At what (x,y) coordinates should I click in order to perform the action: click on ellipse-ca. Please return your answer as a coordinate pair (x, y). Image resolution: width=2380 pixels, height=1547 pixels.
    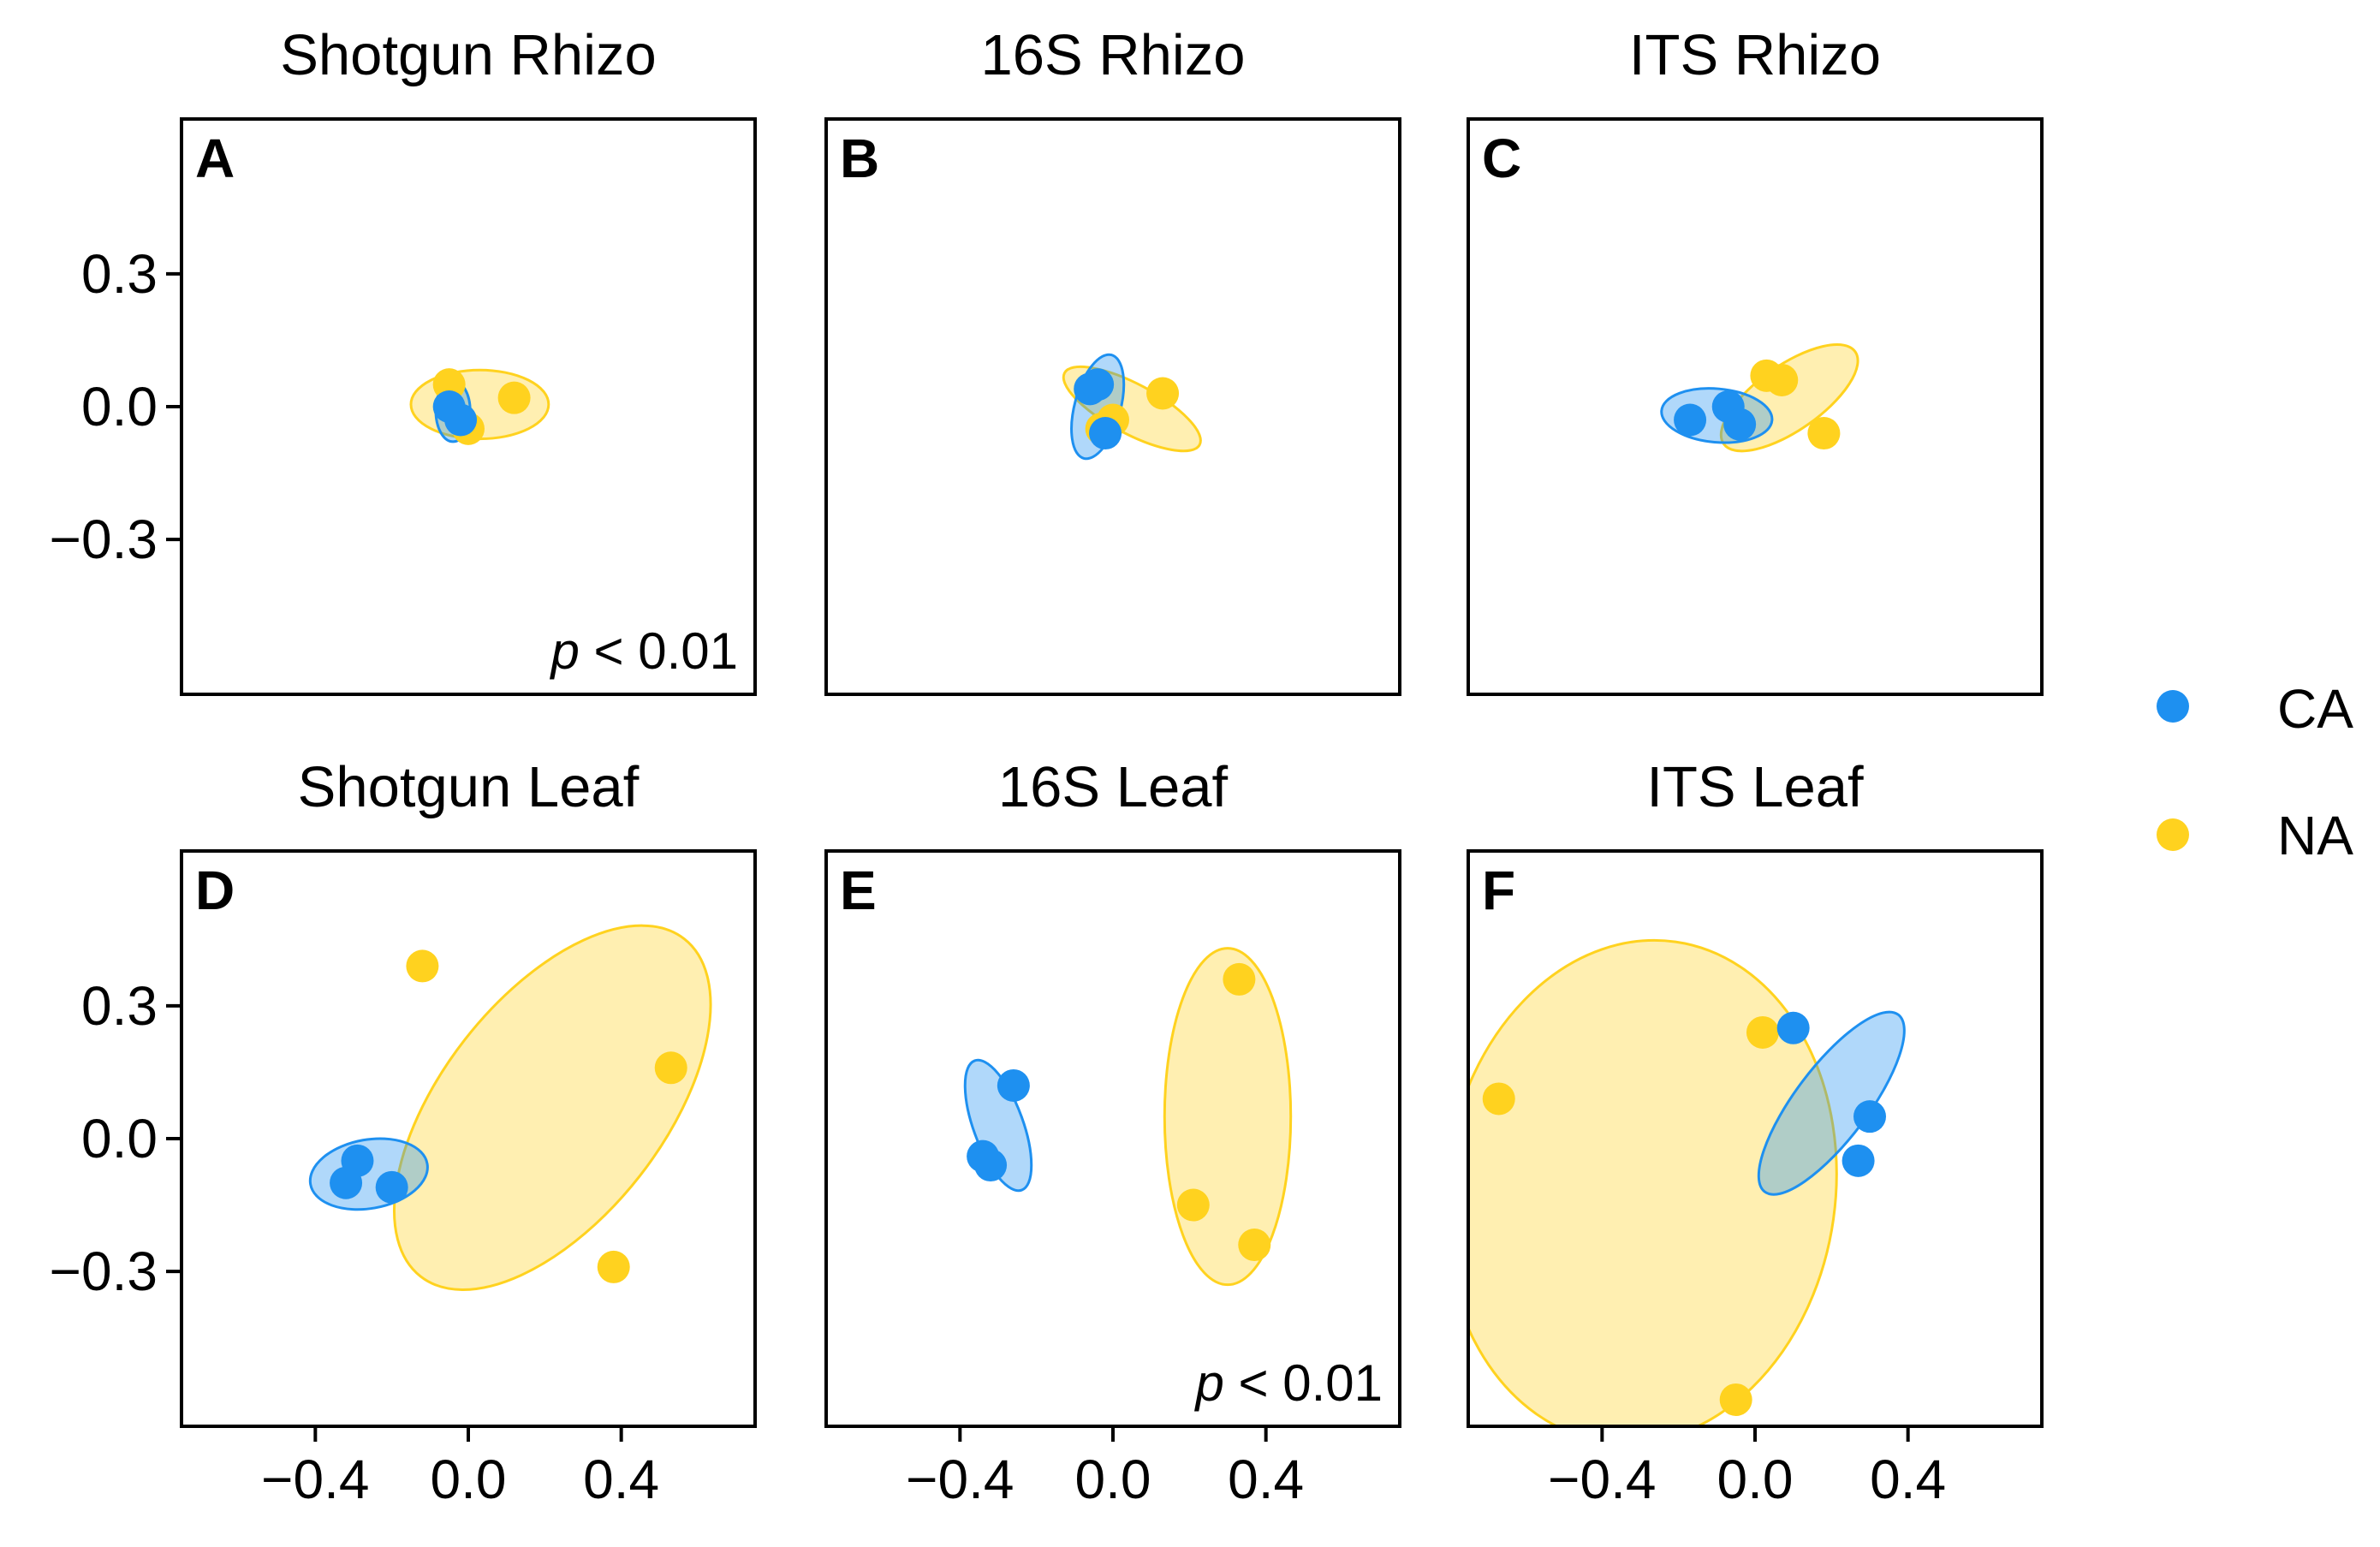
    Looking at the image, I should click on (998, 1125).